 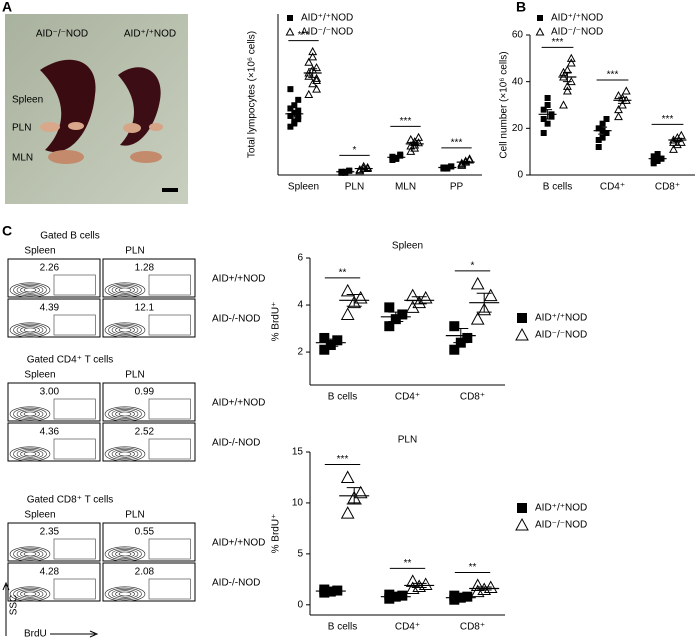 I want to click on significance-label: *, so click(x=473, y=266).